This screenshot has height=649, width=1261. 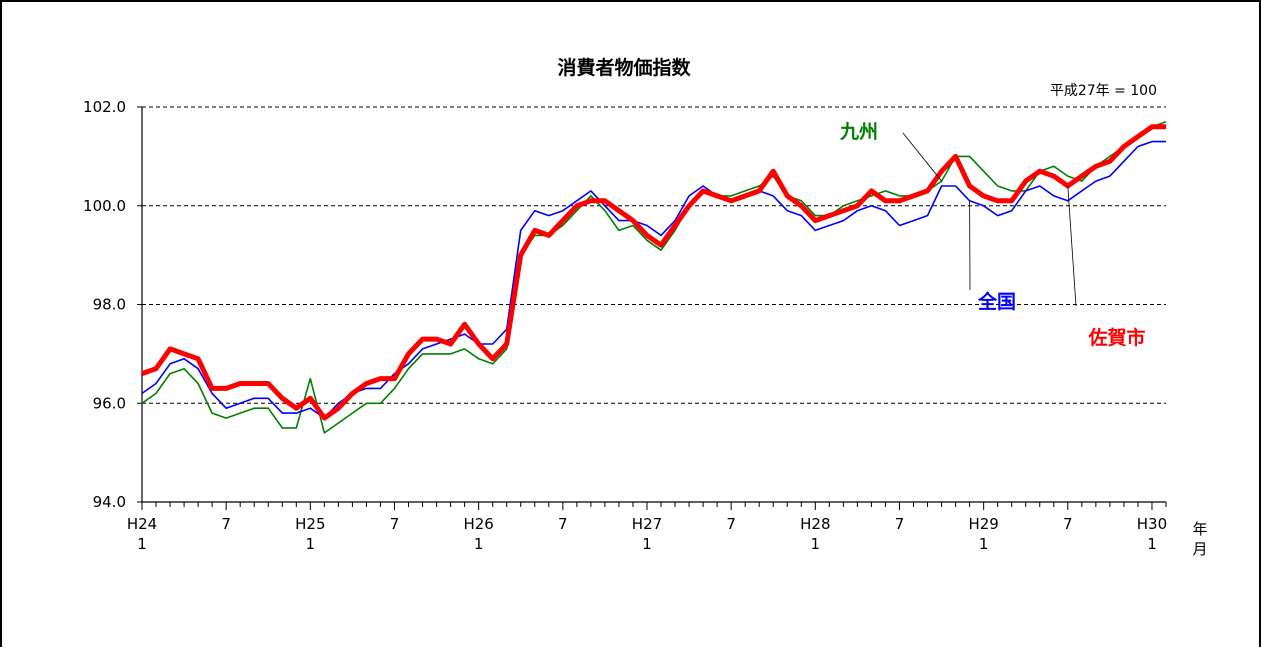 I want to click on x-tick-label: H27, so click(x=647, y=524).